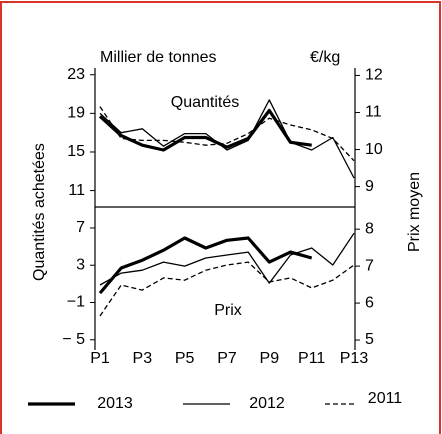  What do you see at coordinates (267, 403) in the screenshot?
I see `legend-label: 2012` at bounding box center [267, 403].